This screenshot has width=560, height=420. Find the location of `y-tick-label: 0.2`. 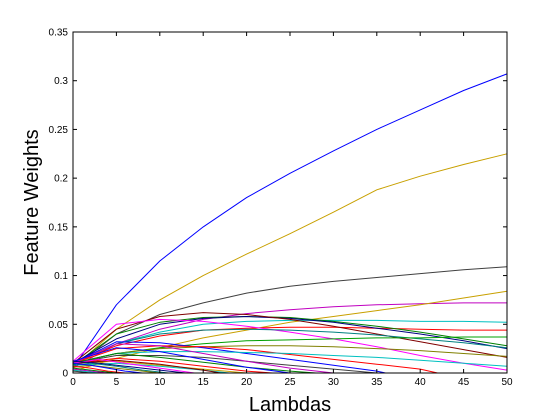

y-tick-label: 0.2 is located at coordinates (61, 179).